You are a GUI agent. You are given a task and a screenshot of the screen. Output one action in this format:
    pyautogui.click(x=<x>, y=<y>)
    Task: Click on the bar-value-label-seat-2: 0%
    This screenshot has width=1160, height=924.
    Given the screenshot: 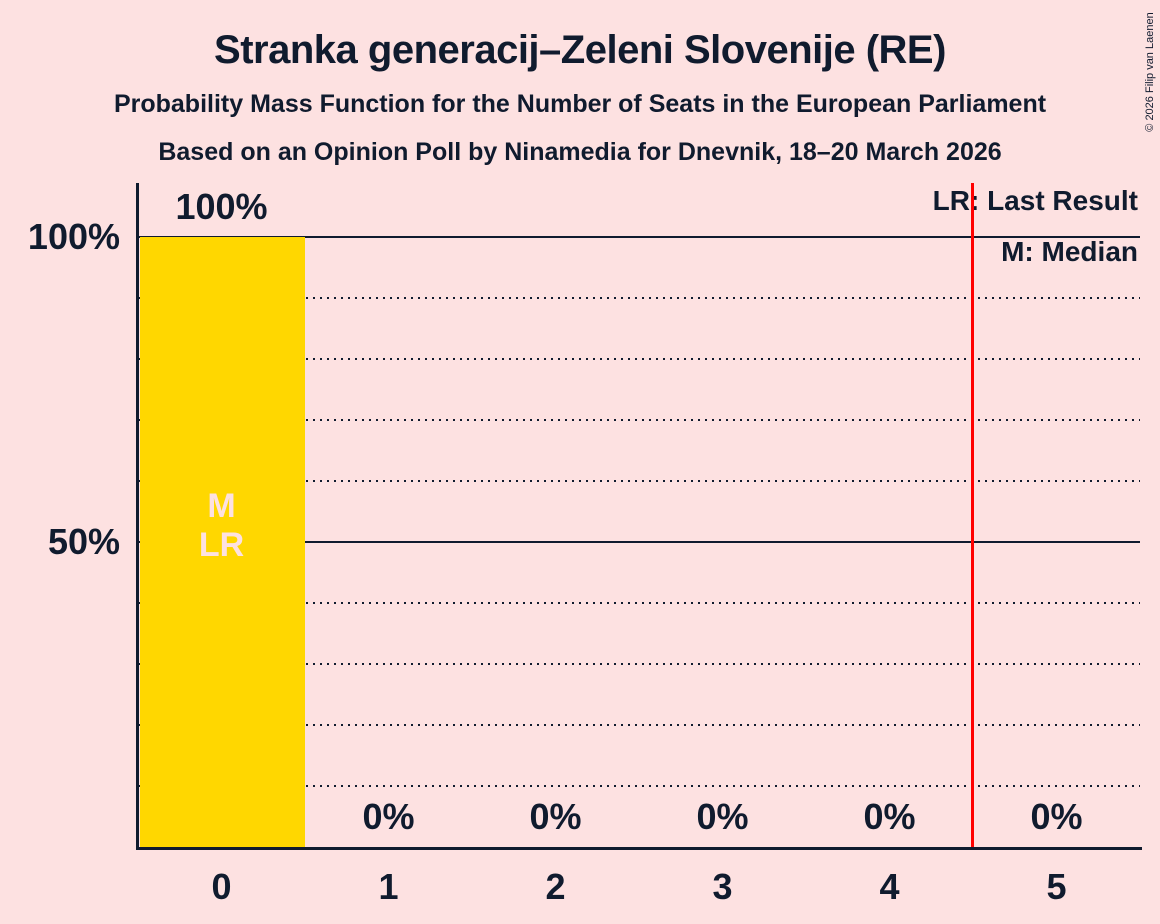 What is the action you would take?
    pyautogui.click(x=555, y=816)
    